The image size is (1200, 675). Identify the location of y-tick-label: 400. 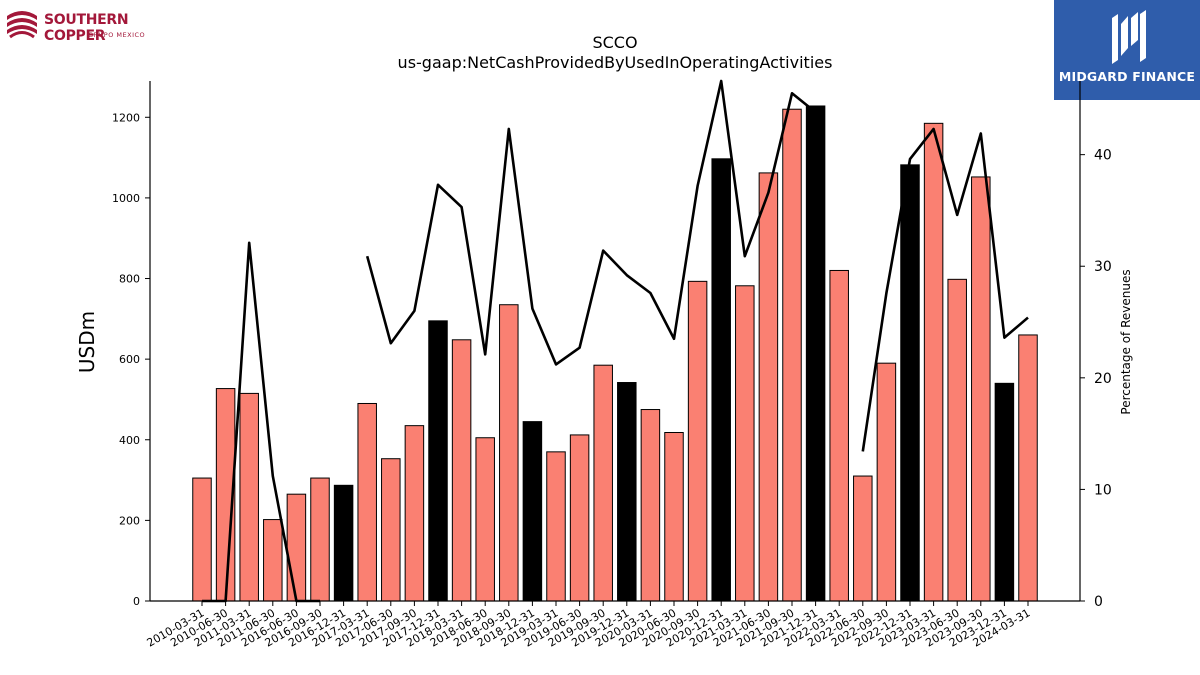
(129, 440).